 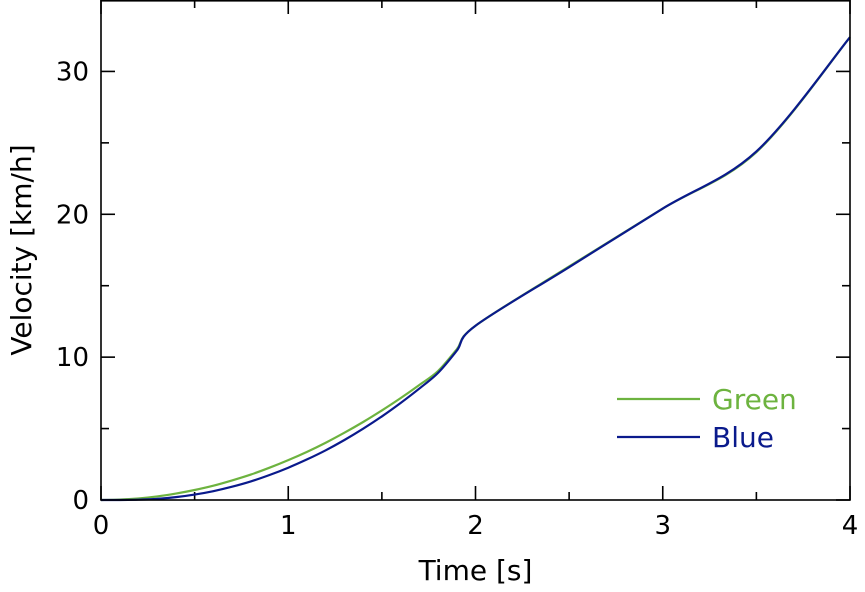 What do you see at coordinates (662, 526) in the screenshot?
I see `x-tick-label: 3` at bounding box center [662, 526].